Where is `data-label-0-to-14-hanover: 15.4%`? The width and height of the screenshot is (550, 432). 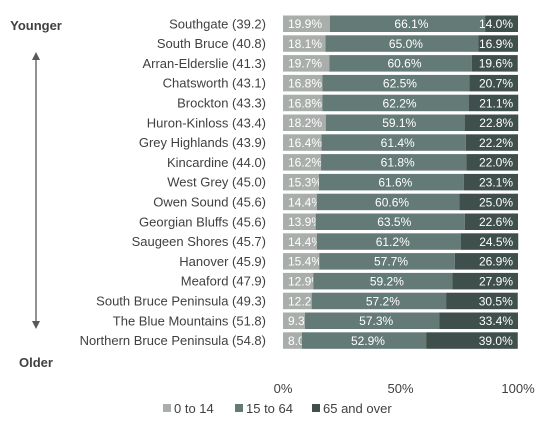
data-label-0-to-14-hanover: 15.4% is located at coordinates (305, 262).